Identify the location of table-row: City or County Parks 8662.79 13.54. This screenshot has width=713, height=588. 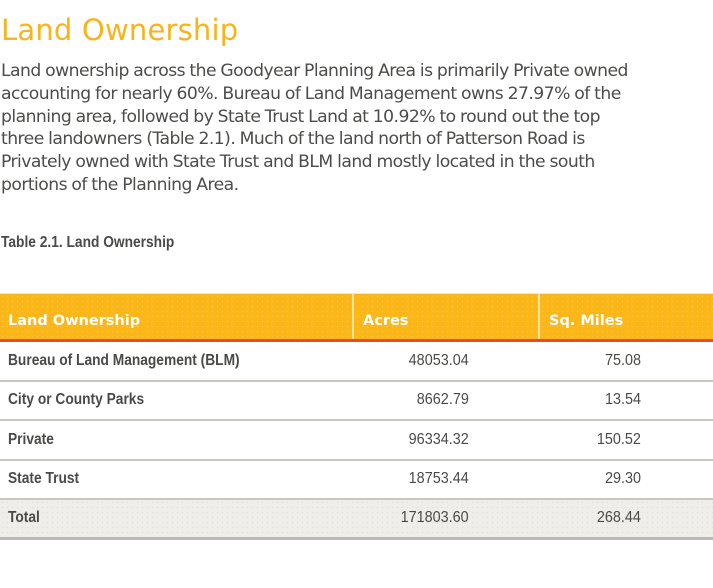
(356, 401).